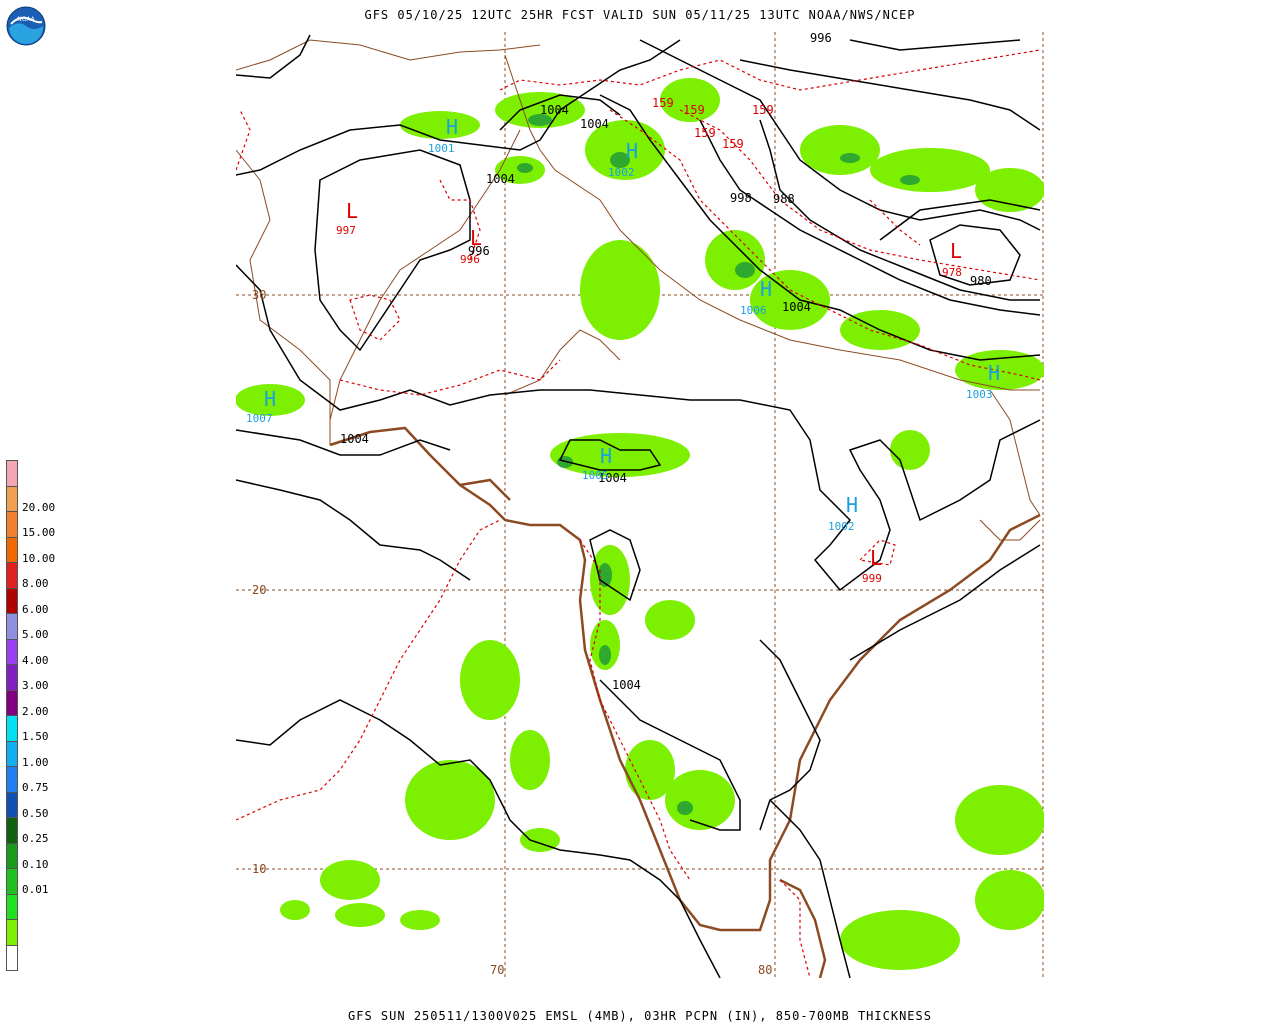 The width and height of the screenshot is (1280, 1024). Describe the element at coordinates (26, 19) in the screenshot. I see `noaa-logo-text: NOAA` at that location.